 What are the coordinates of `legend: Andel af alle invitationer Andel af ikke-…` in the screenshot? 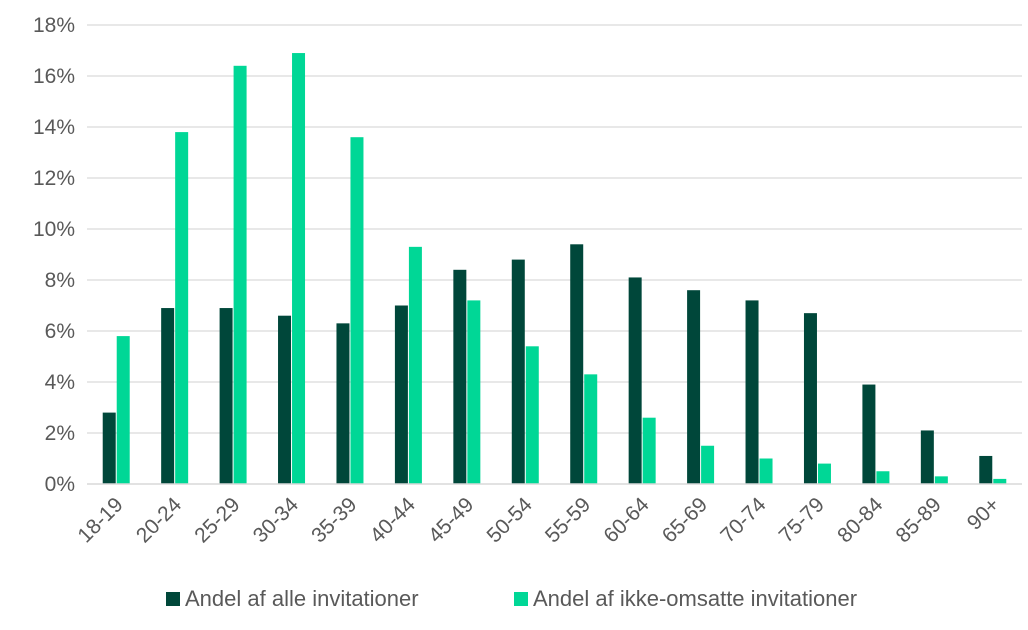 It's located at (511, 598).